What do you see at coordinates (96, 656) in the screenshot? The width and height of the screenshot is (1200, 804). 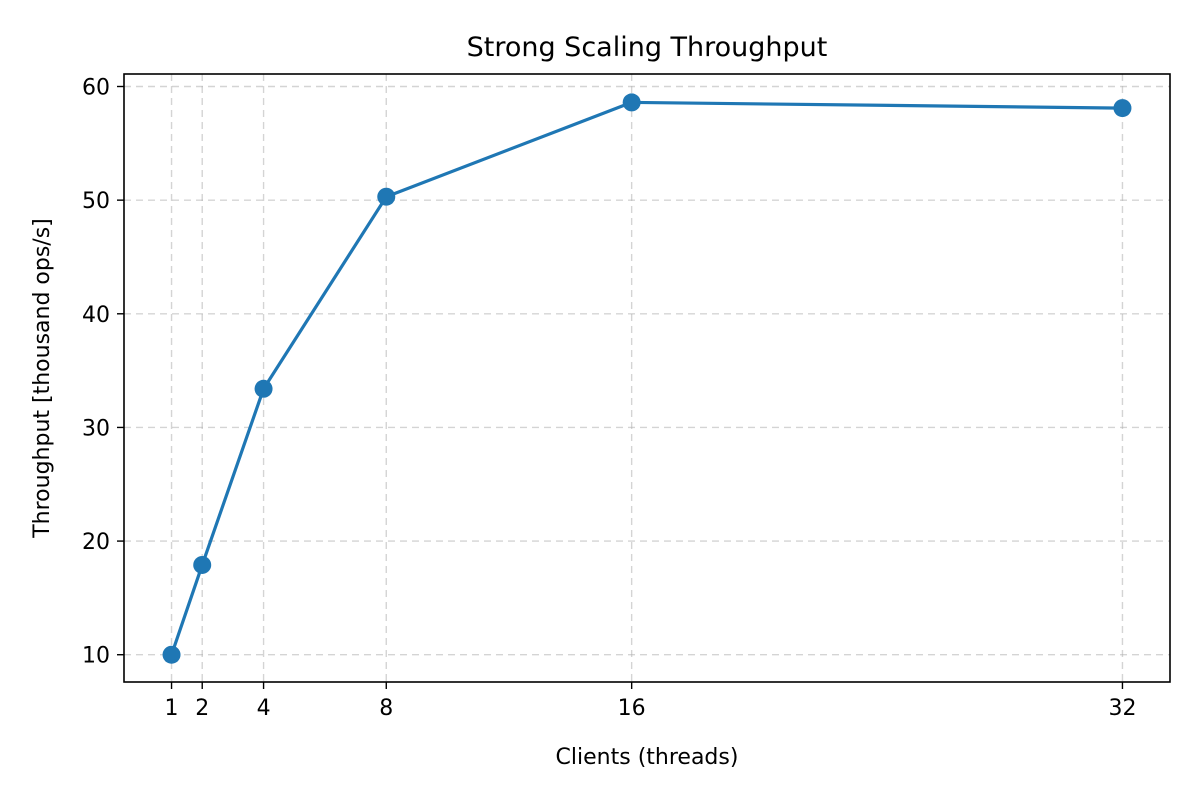 I see `y-tick-label: 10` at bounding box center [96, 656].